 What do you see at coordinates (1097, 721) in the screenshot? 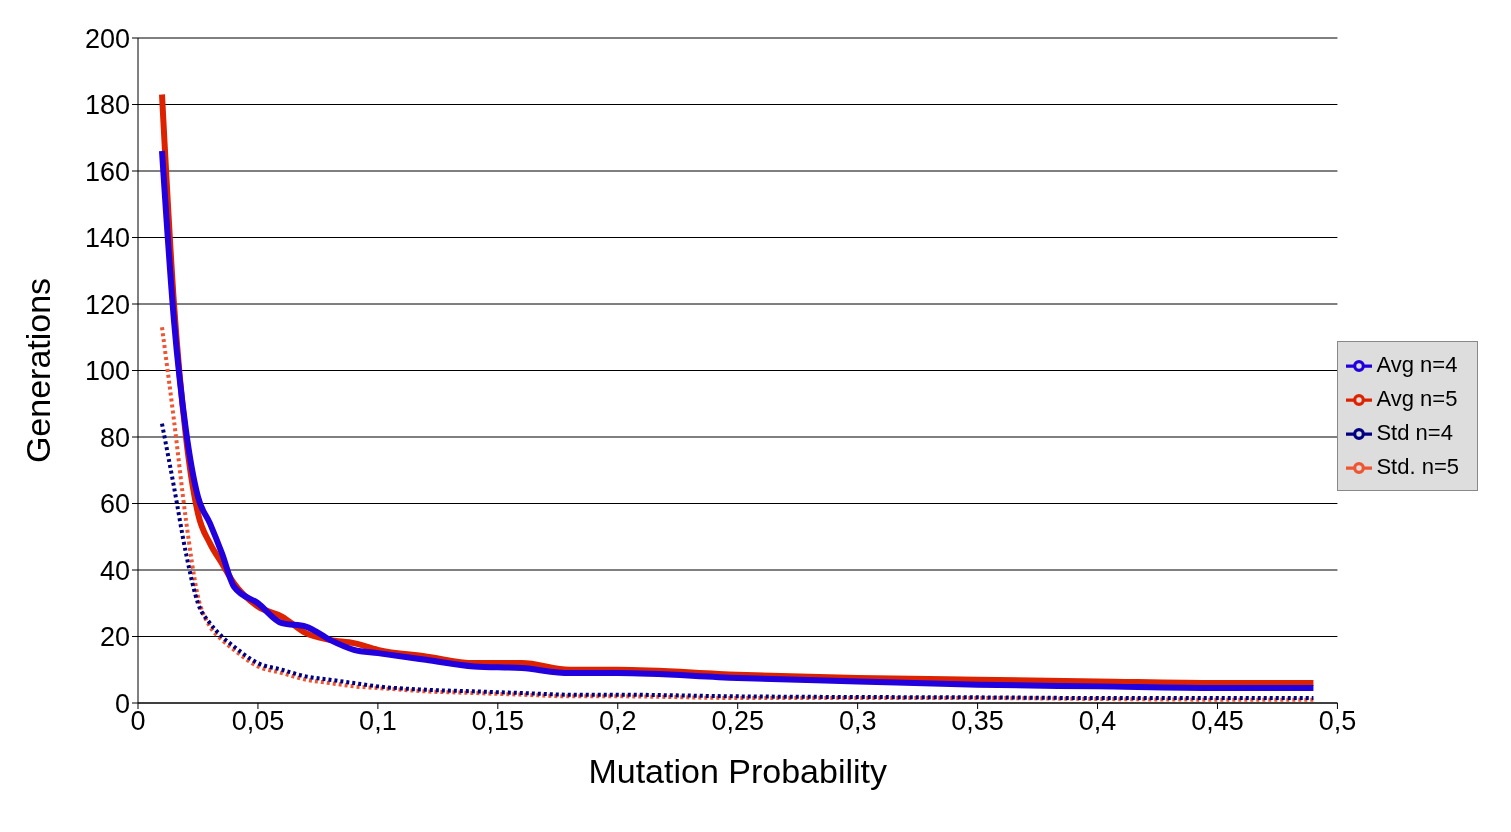
I see `x-tick-label: 0,4` at bounding box center [1097, 721].